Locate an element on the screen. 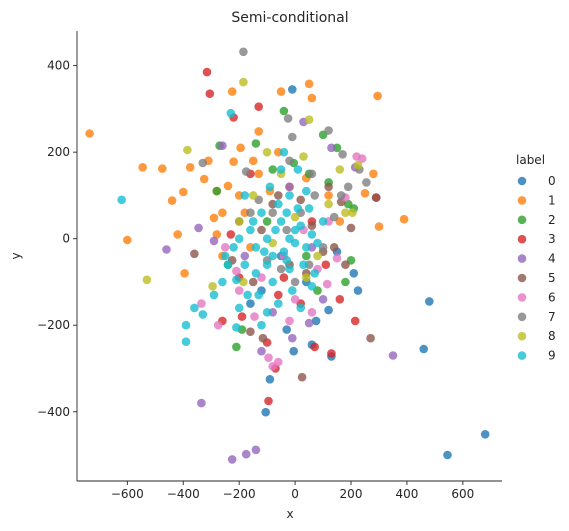 Image resolution: width=569 pixels, height=531 pixels. legend-label: 6 is located at coordinates (552, 297).